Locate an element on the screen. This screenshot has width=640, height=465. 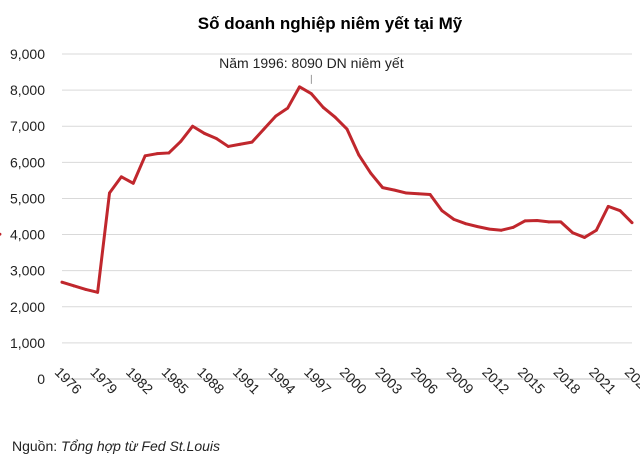
x-tick-label: 2021 is located at coordinates (602, 380).